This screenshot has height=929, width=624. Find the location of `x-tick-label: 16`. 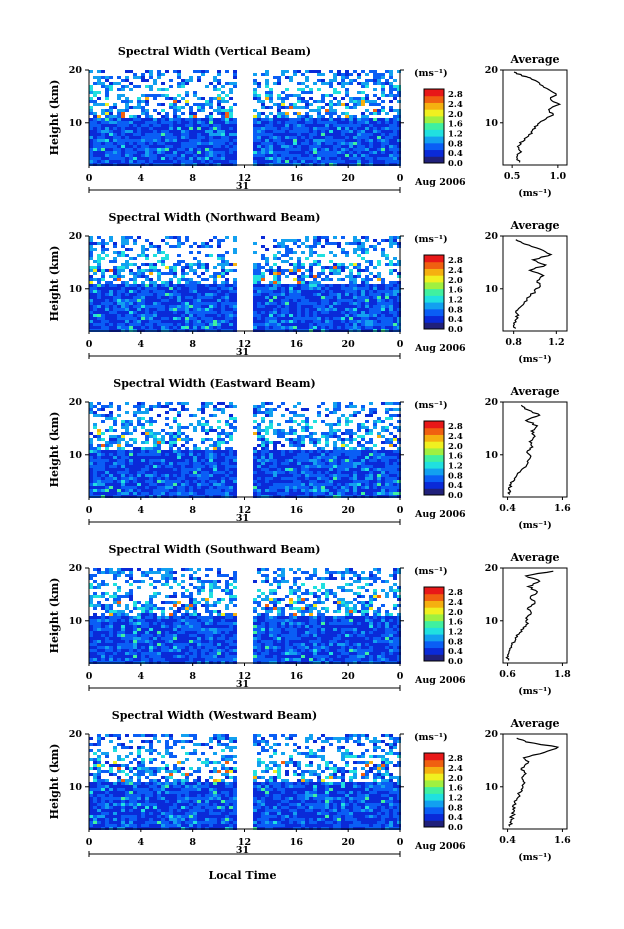

x-tick-label: 16 is located at coordinates (297, 178).